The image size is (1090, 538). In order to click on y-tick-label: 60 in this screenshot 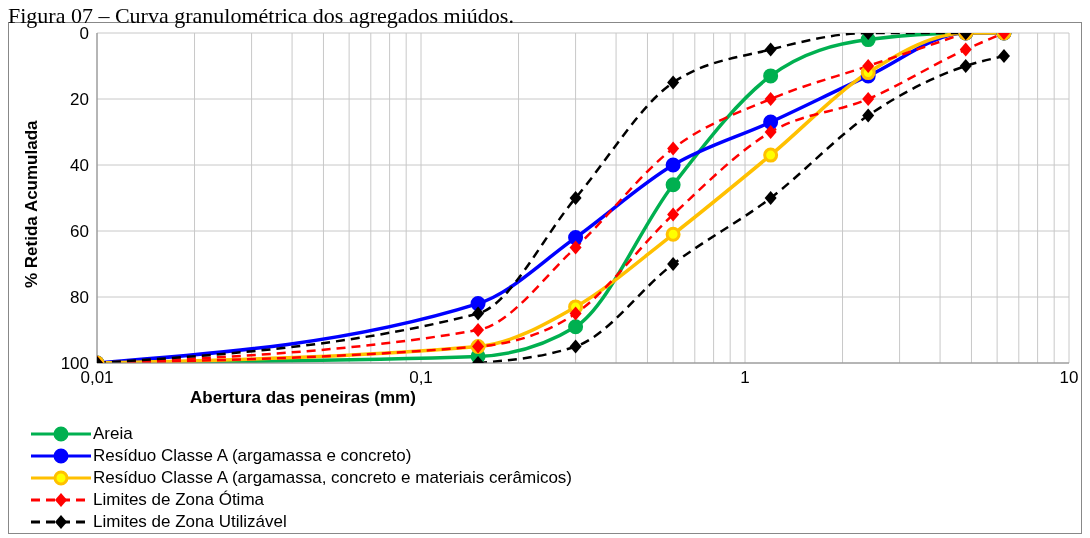, I will do `click(79, 232)`.